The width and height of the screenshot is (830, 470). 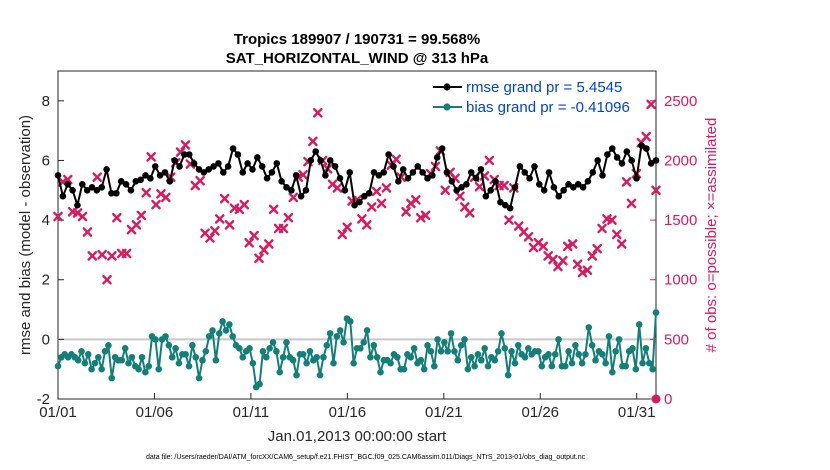 I want to click on bias-series, so click(x=357, y=350).